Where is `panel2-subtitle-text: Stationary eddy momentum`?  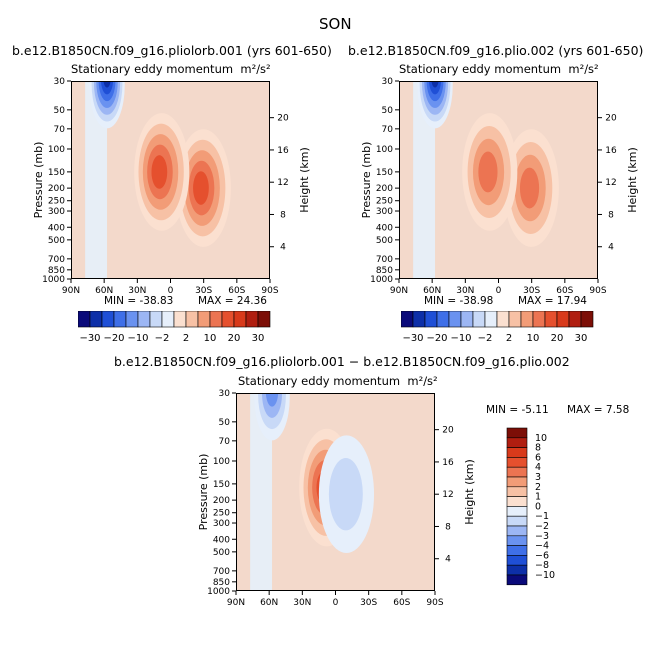 panel2-subtitle-text: Stationary eddy momentum is located at coordinates (480, 69).